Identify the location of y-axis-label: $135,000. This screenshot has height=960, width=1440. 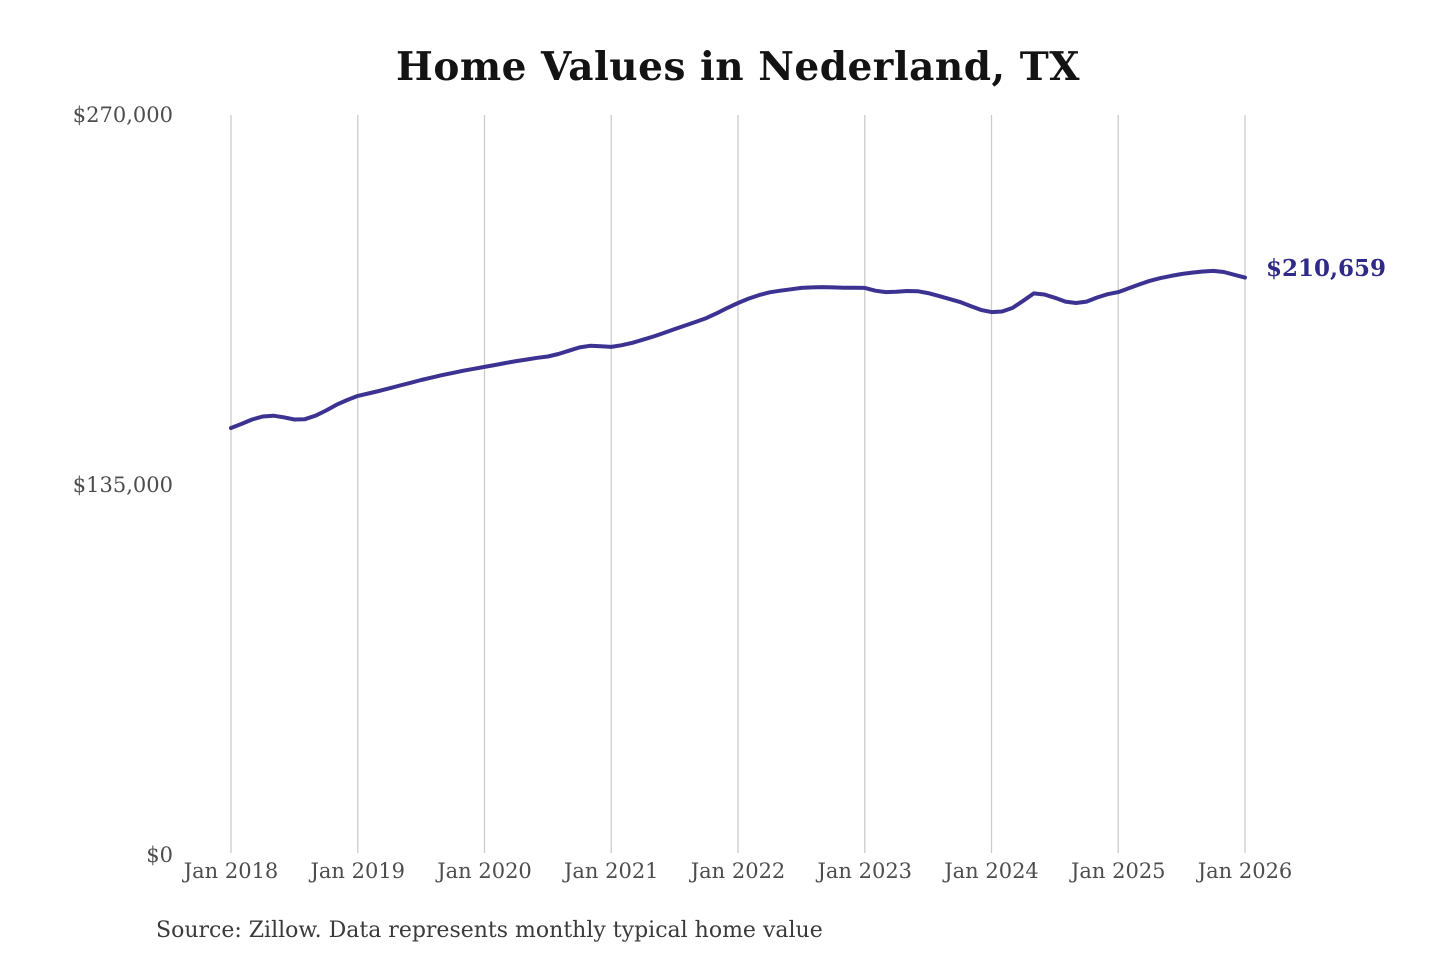
(122, 485).